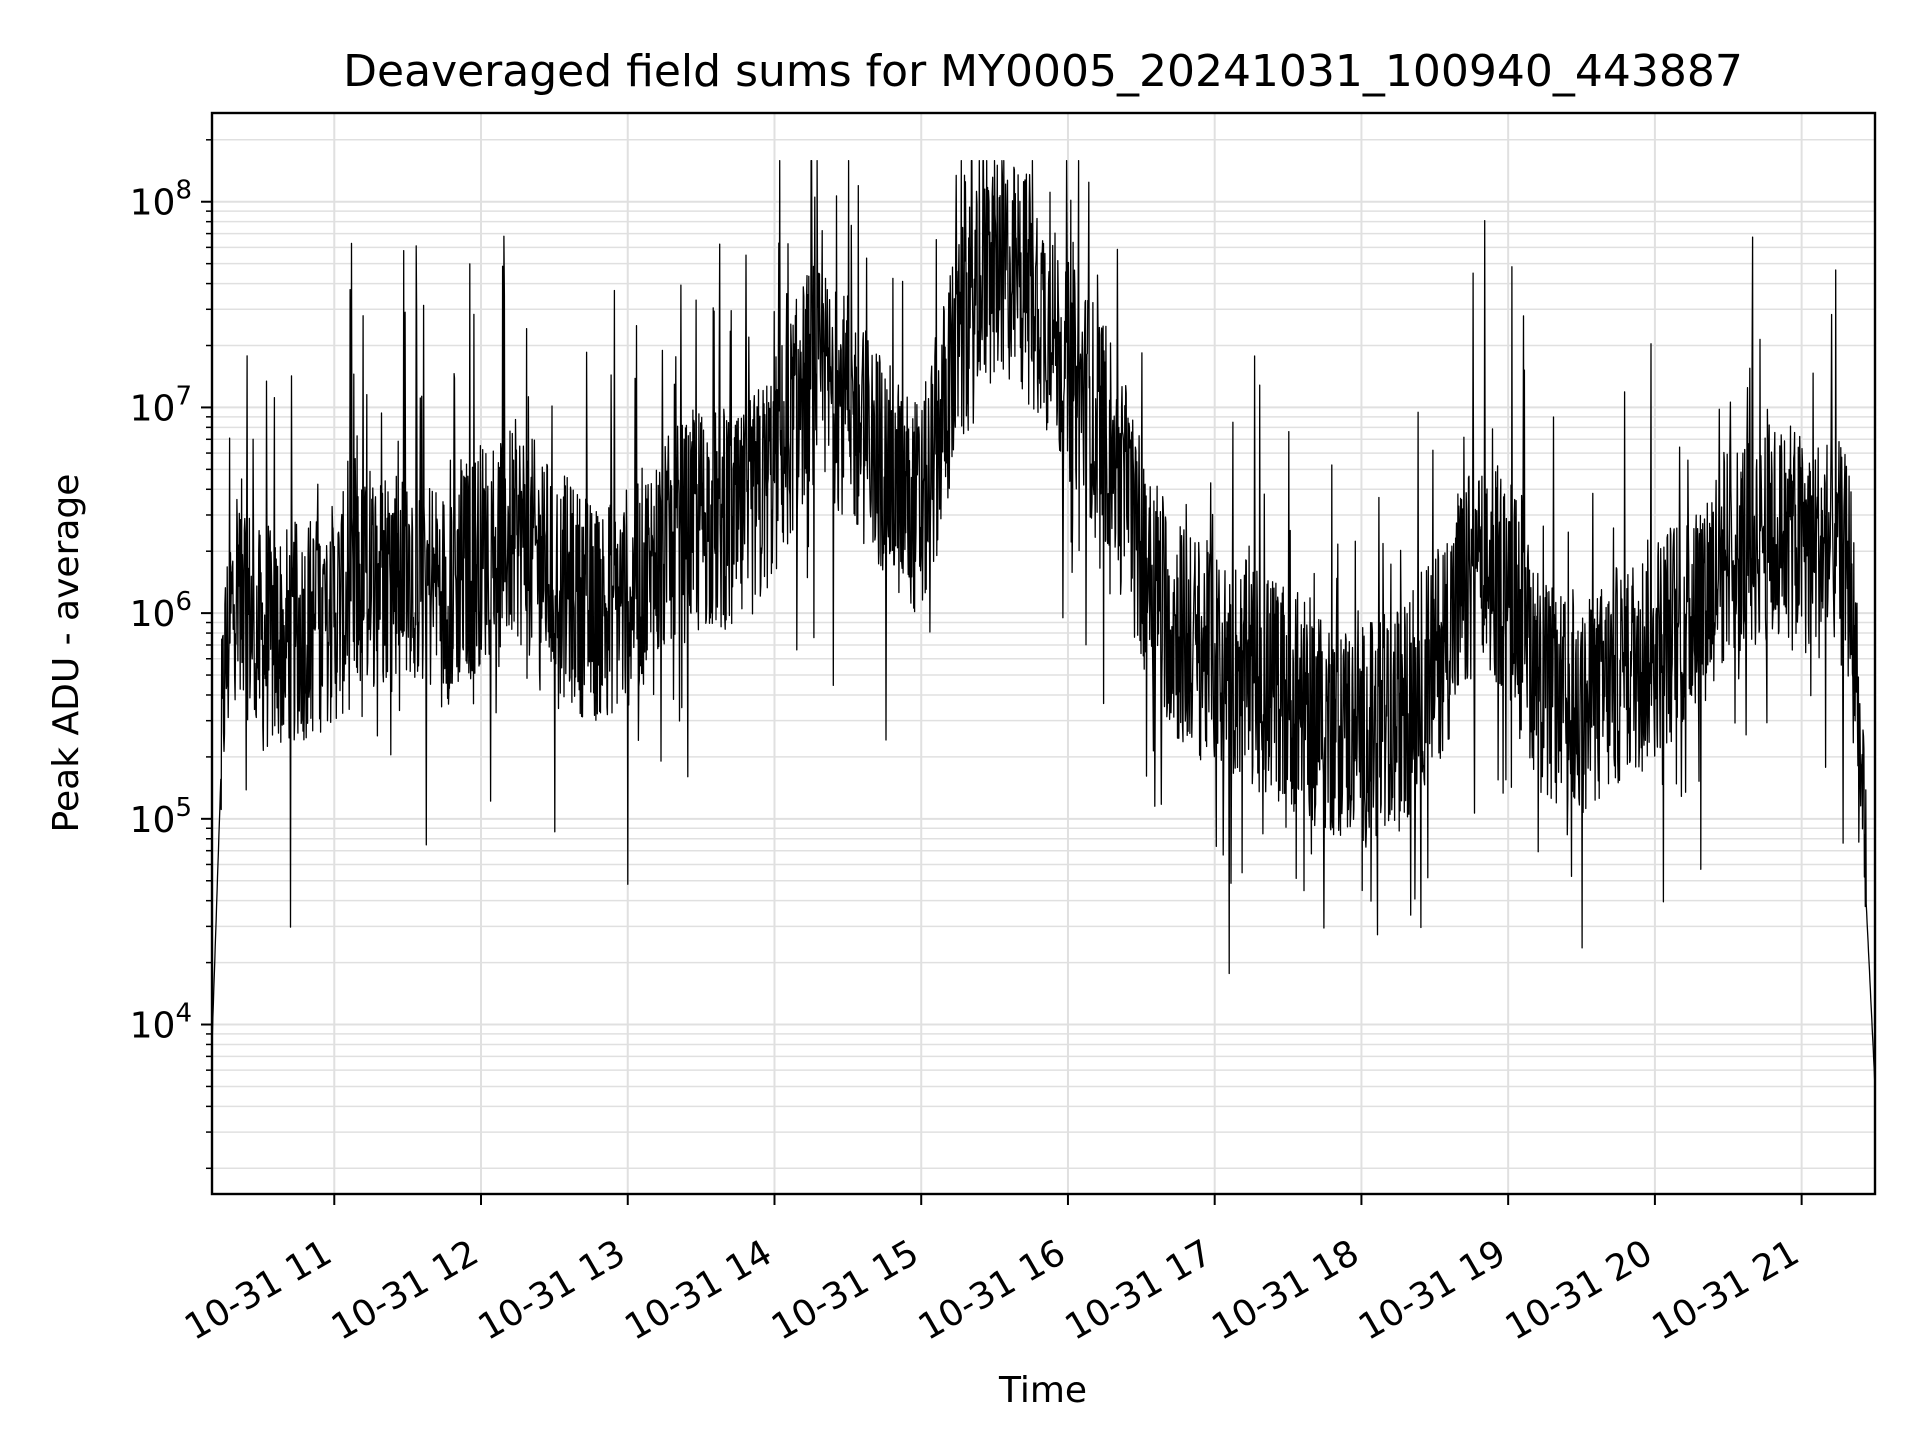  I want to click on y-tick-label: 10⁴, so click(161, 1023).